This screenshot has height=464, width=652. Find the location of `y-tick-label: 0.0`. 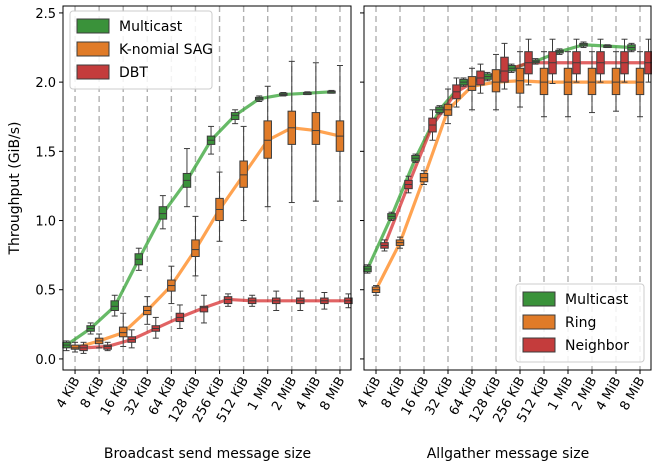

y-tick-label: 0.0 is located at coordinates (45, 360).